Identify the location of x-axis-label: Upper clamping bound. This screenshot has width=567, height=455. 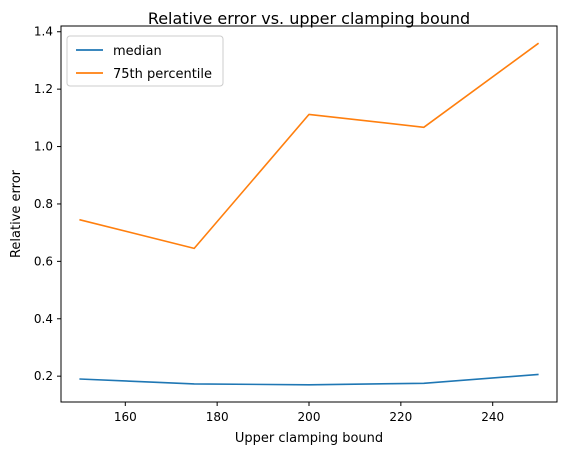
(309, 438).